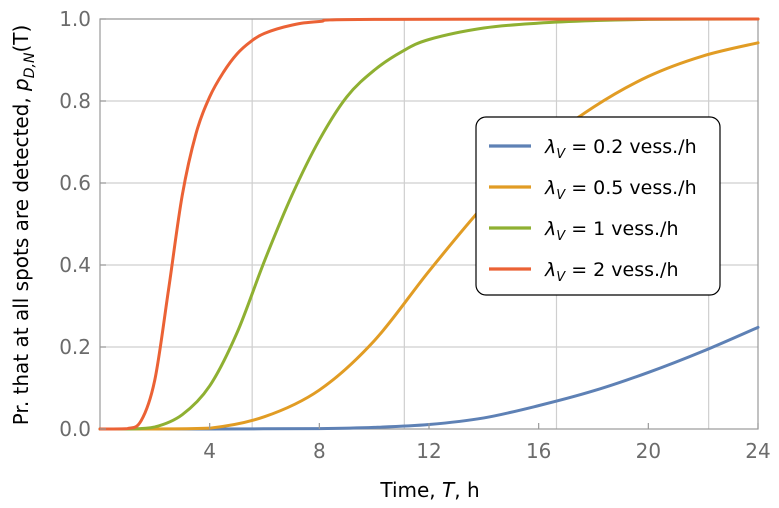 Image resolution: width=779 pixels, height=508 pixels. I want to click on y-tick-label: 1.0, so click(75, 19).